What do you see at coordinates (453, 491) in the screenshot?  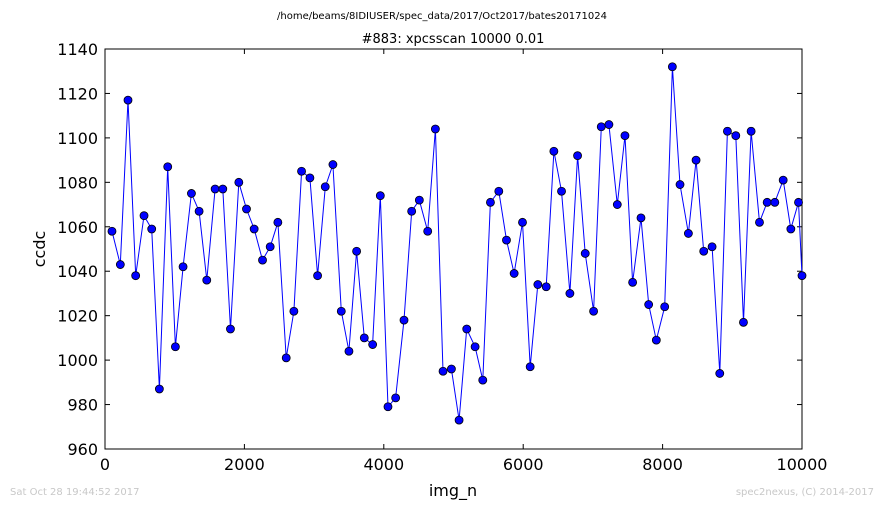 I see `x-axis-label: img_n` at bounding box center [453, 491].